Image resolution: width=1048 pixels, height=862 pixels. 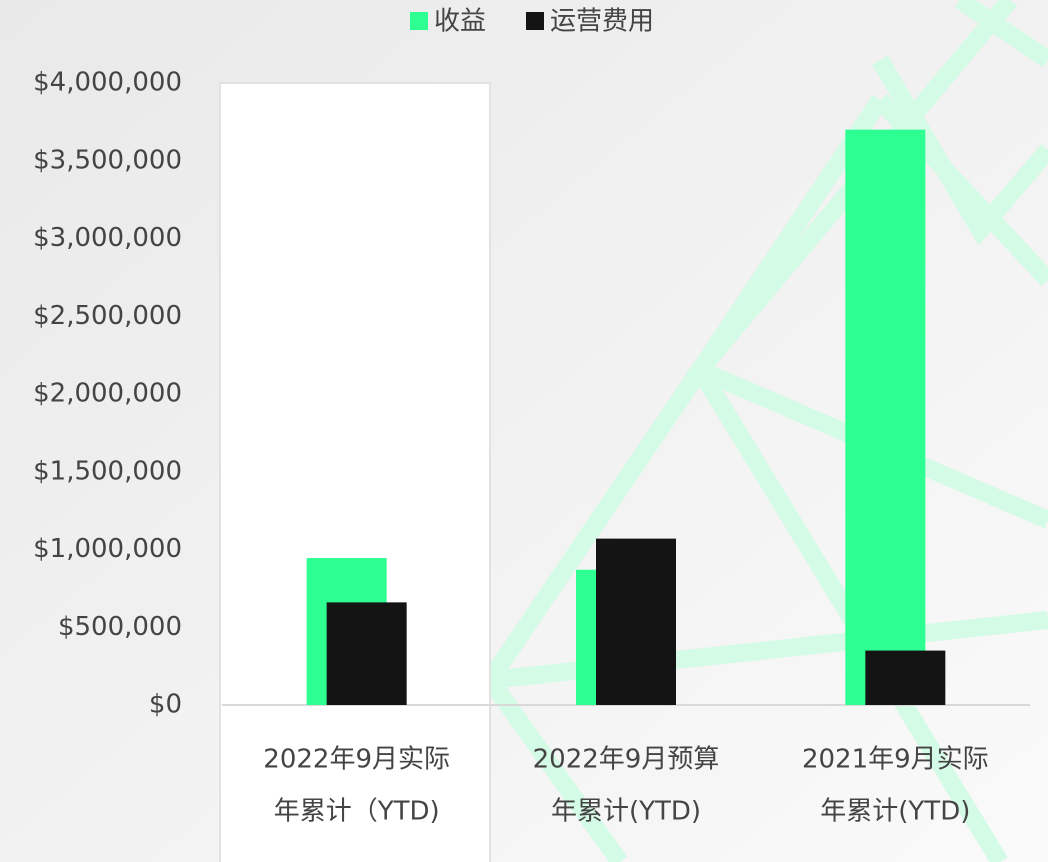 What do you see at coordinates (107, 471) in the screenshot?
I see `y-tick-label: $1,500,000` at bounding box center [107, 471].